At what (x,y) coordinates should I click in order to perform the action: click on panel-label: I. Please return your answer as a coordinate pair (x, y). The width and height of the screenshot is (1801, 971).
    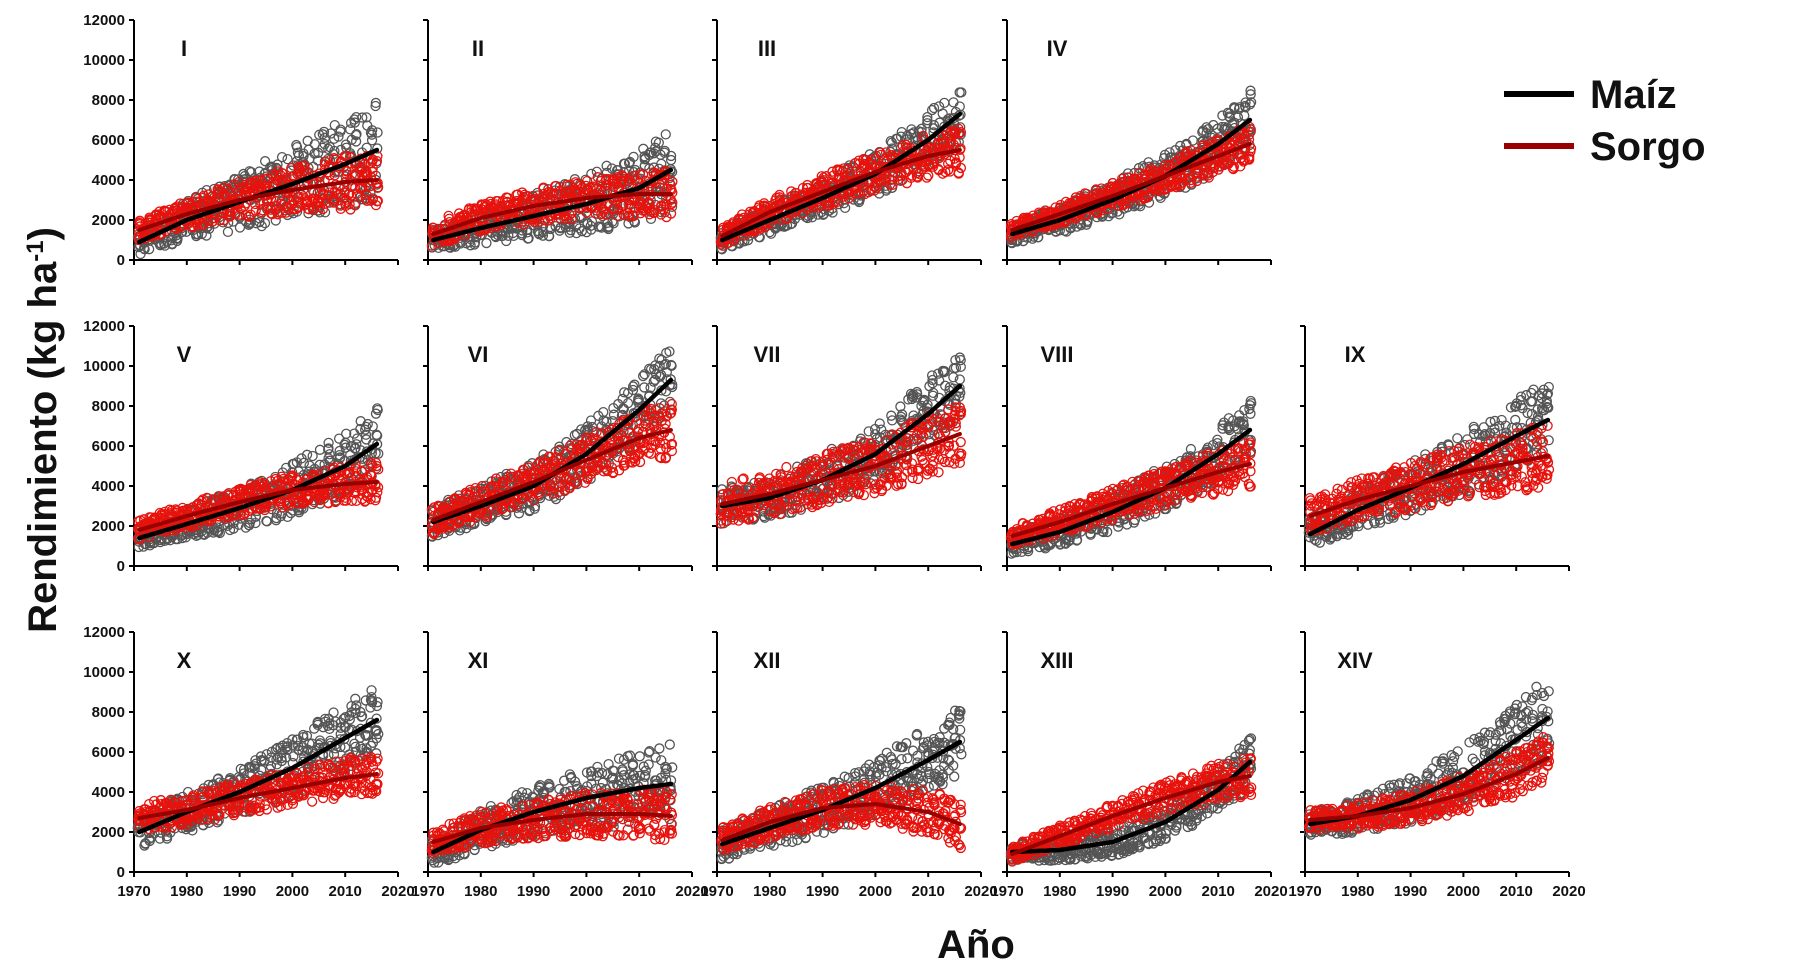
    Looking at the image, I should click on (184, 48).